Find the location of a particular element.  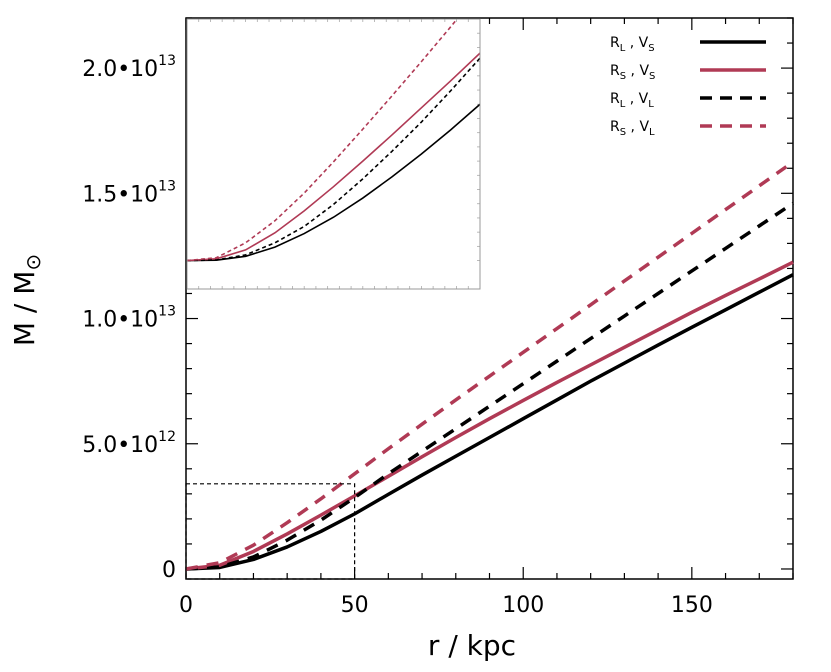

y-tick-mantissa: 1.0•10 is located at coordinates (120, 320).